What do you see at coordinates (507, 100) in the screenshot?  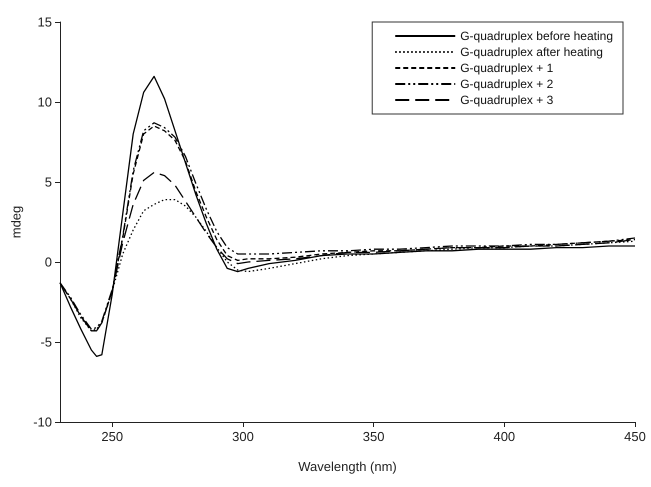 I see `legend-label: G-quadruplex + 3` at bounding box center [507, 100].